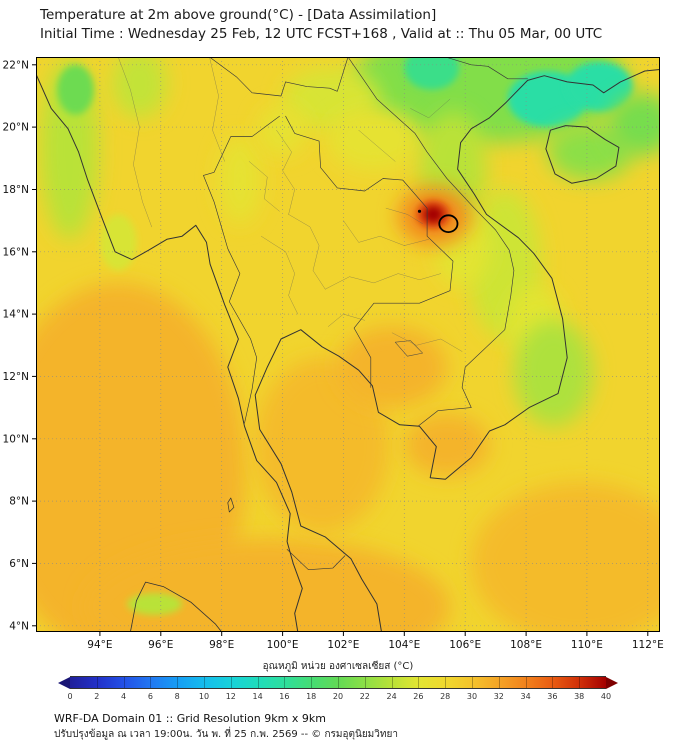 The image size is (676, 756). I want to click on y-tick-label: 18°N, so click(16, 190).